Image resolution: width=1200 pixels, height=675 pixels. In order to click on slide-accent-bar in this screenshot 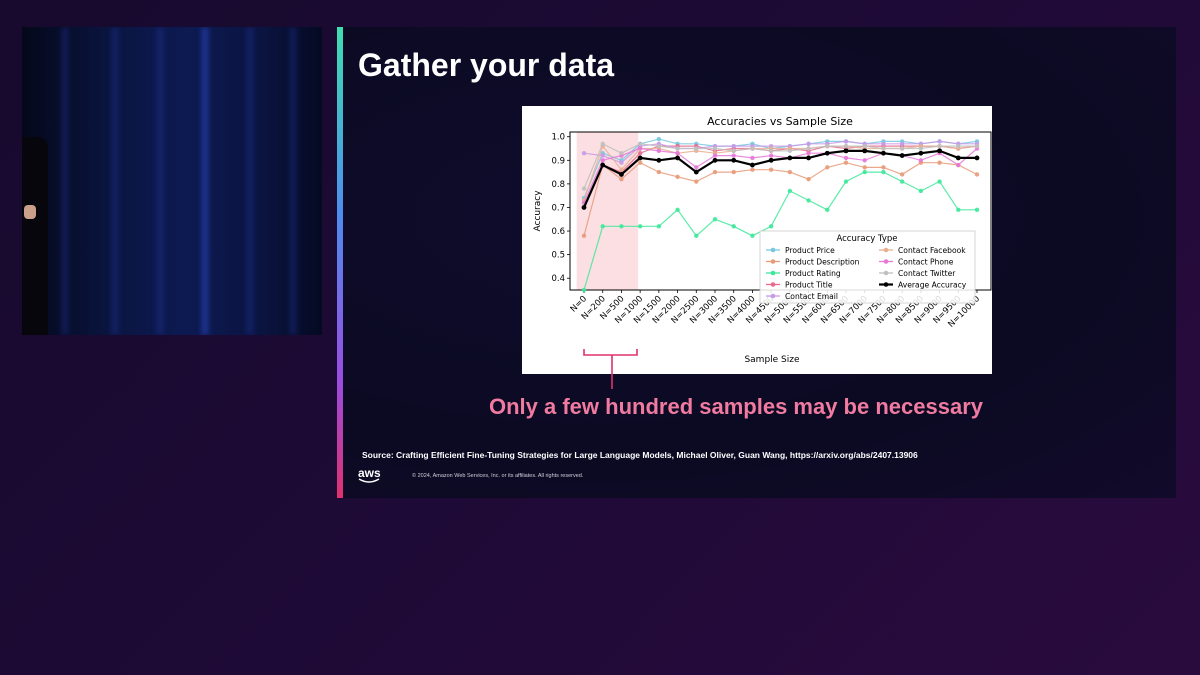, I will do `click(340, 262)`.